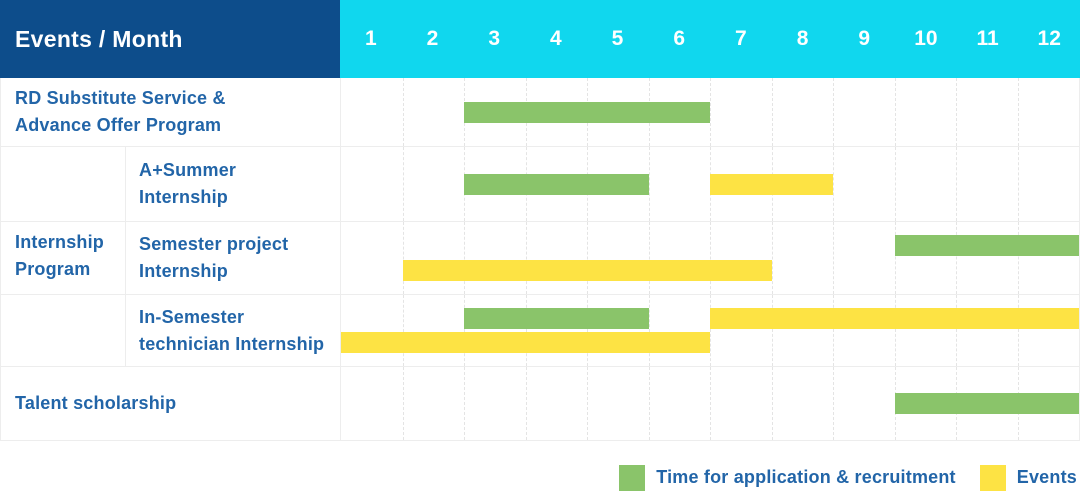 The width and height of the screenshot is (1080, 494). I want to click on event-label-cell: Talent scholarship, so click(170, 403).